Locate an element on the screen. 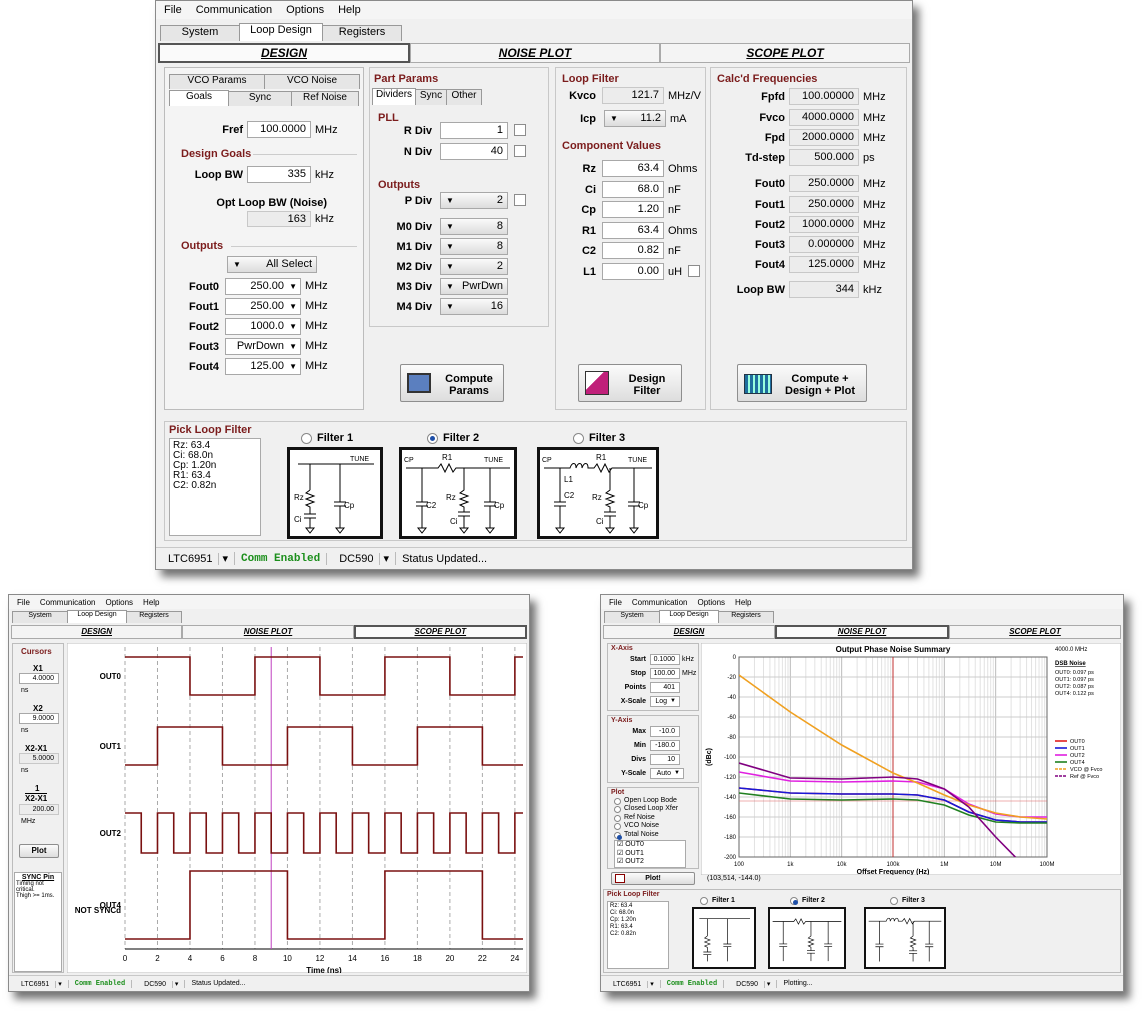  filter2-schematic is located at coordinates (807, 938).